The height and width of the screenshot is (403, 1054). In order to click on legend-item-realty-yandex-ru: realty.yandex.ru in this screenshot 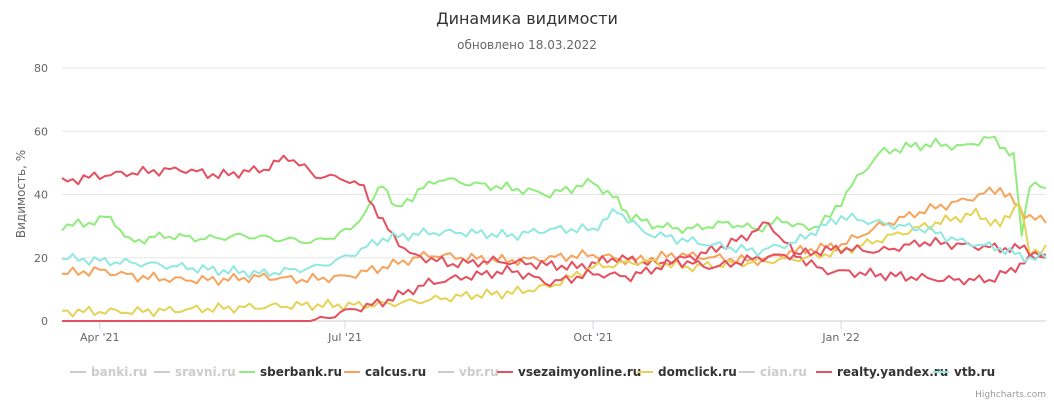, I will do `click(882, 372)`.